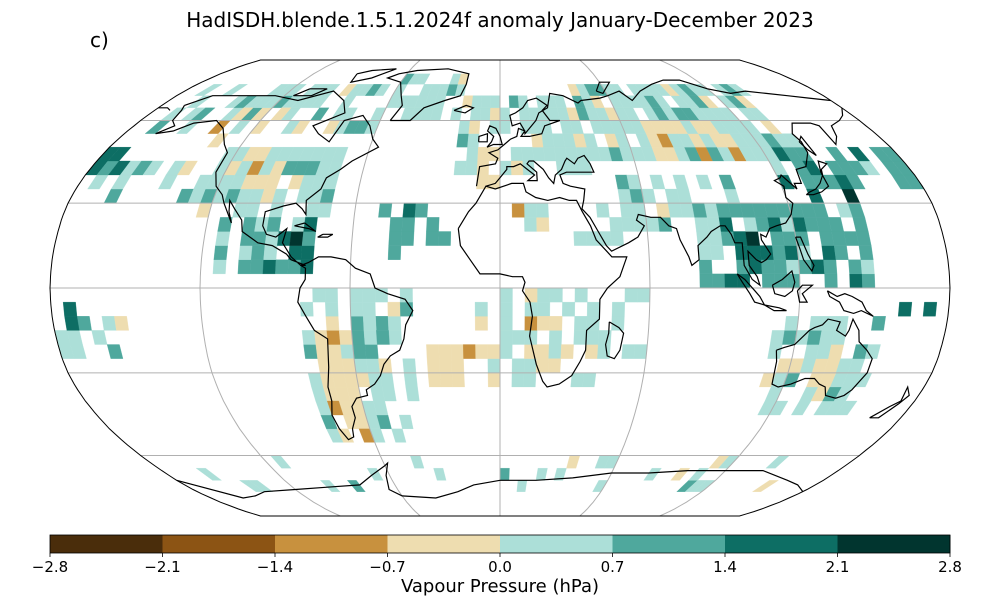 This screenshot has height=600, width=1000. What do you see at coordinates (500, 586) in the screenshot?
I see `colorbar-label: Vapour Pressure (hPa)` at bounding box center [500, 586].